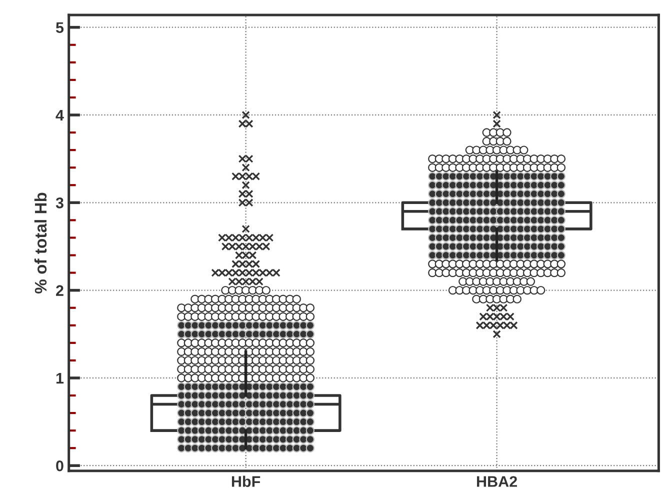  What do you see at coordinates (246, 481) in the screenshot?
I see `x-tick-label: HbF` at bounding box center [246, 481].